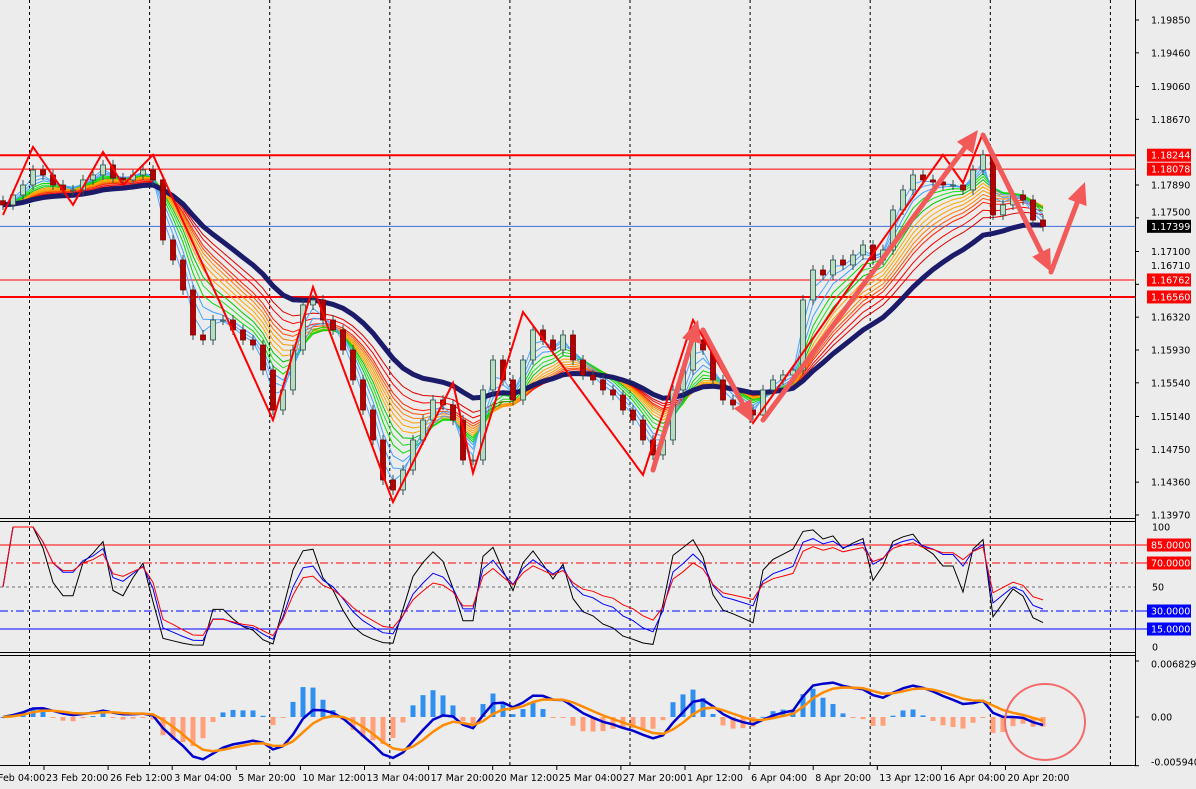 The image size is (1196, 789). What do you see at coordinates (523, 721) in the screenshot?
I see `macd-panel` at bounding box center [523, 721].